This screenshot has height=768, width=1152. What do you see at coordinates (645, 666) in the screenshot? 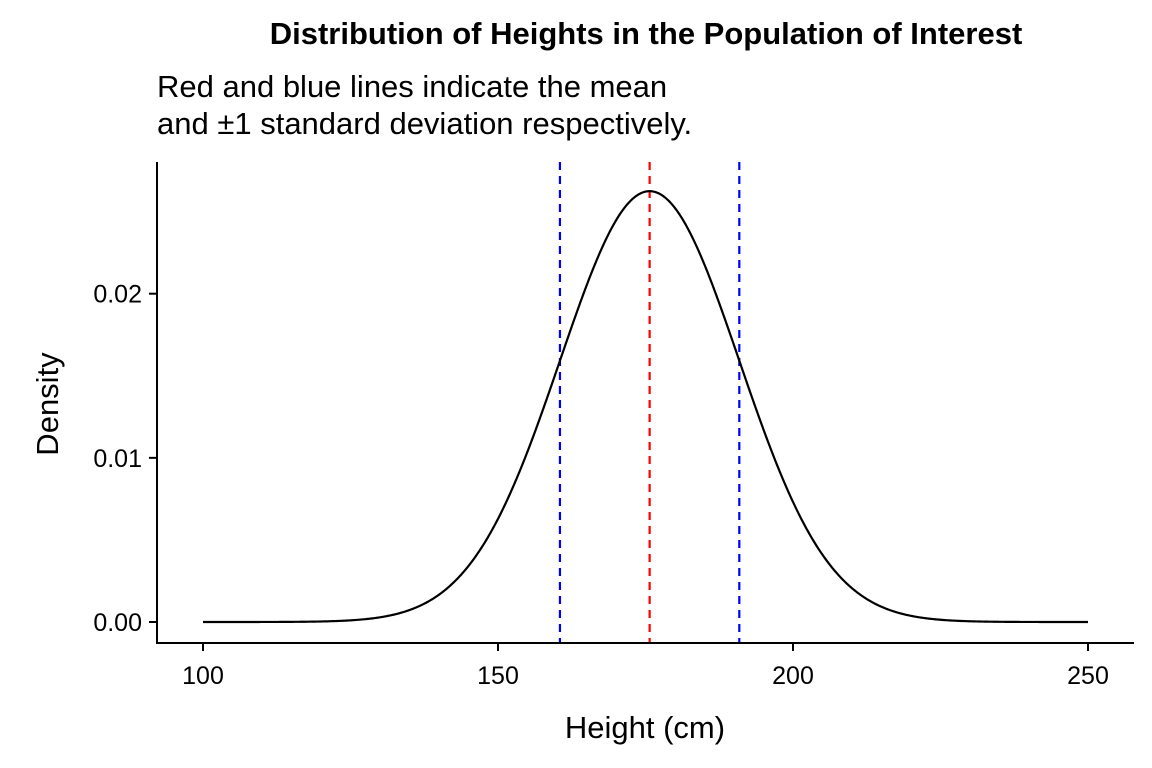
I see `x-axis-ticks: 100 150 200 250` at bounding box center [645, 666].